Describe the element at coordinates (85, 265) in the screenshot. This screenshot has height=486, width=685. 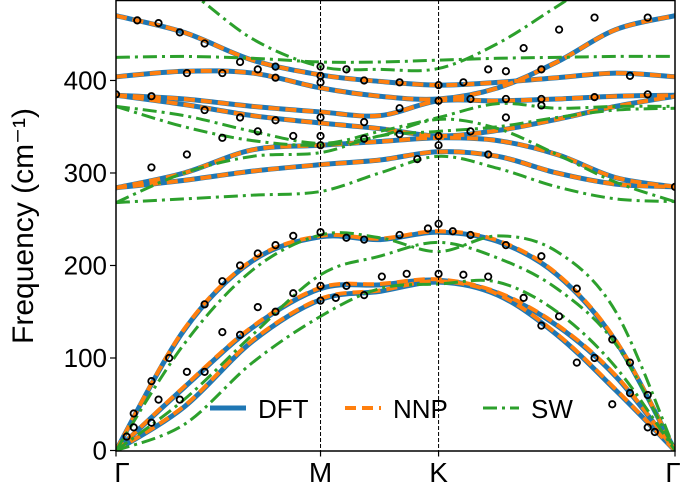
I see `y-tick-label: 200` at that location.